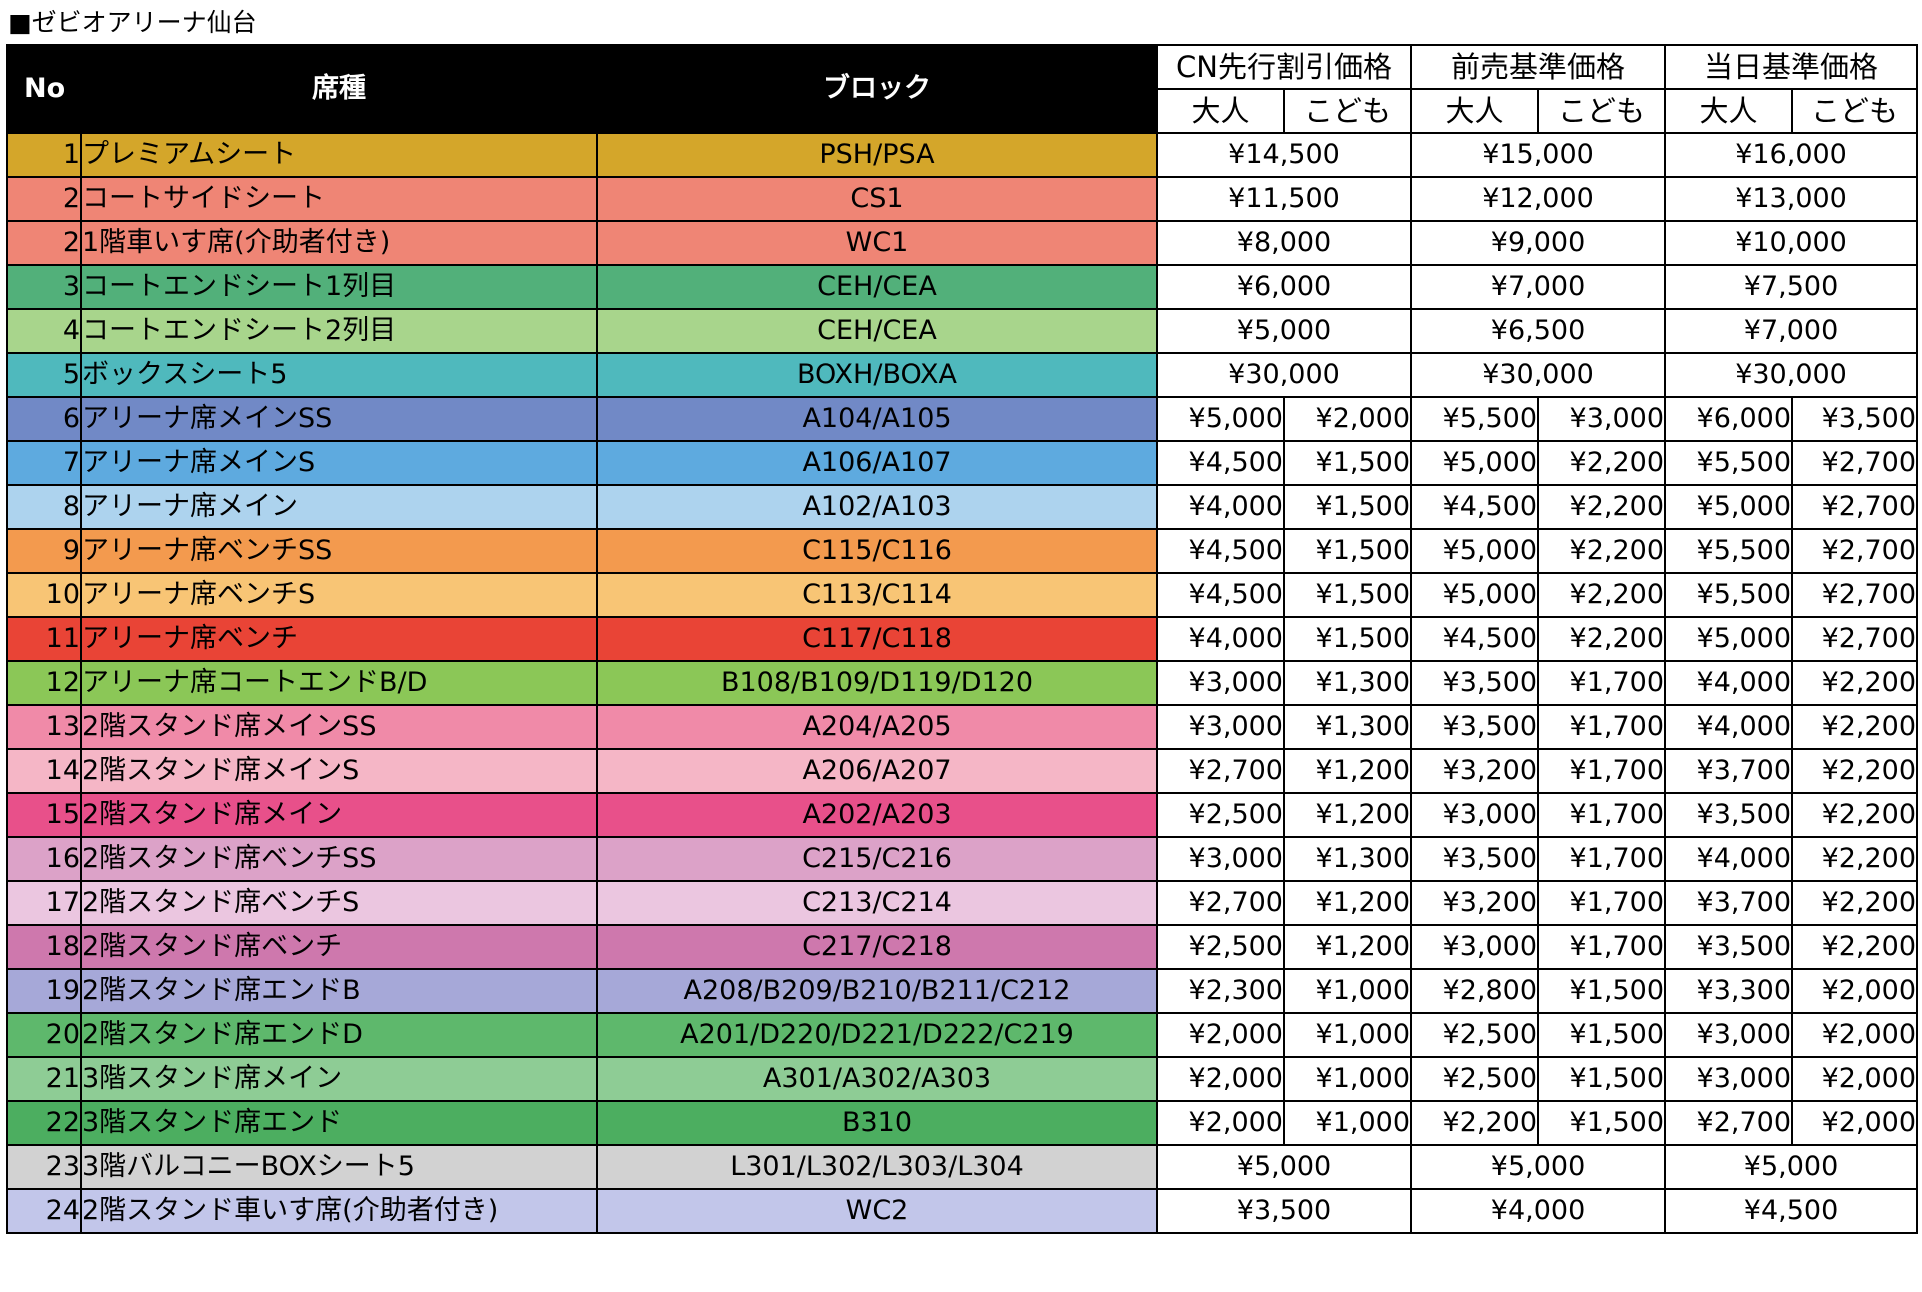 The image size is (1922, 1292). Describe the element at coordinates (339, 287) in the screenshot. I see `seat-type: コートエンドシート1列目` at that location.